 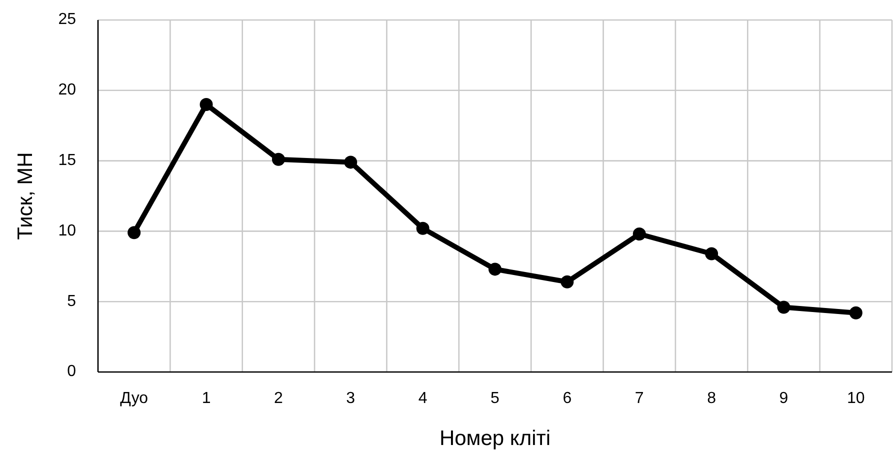 What do you see at coordinates (67, 90) in the screenshot?
I see `y-tick-label: 20` at bounding box center [67, 90].